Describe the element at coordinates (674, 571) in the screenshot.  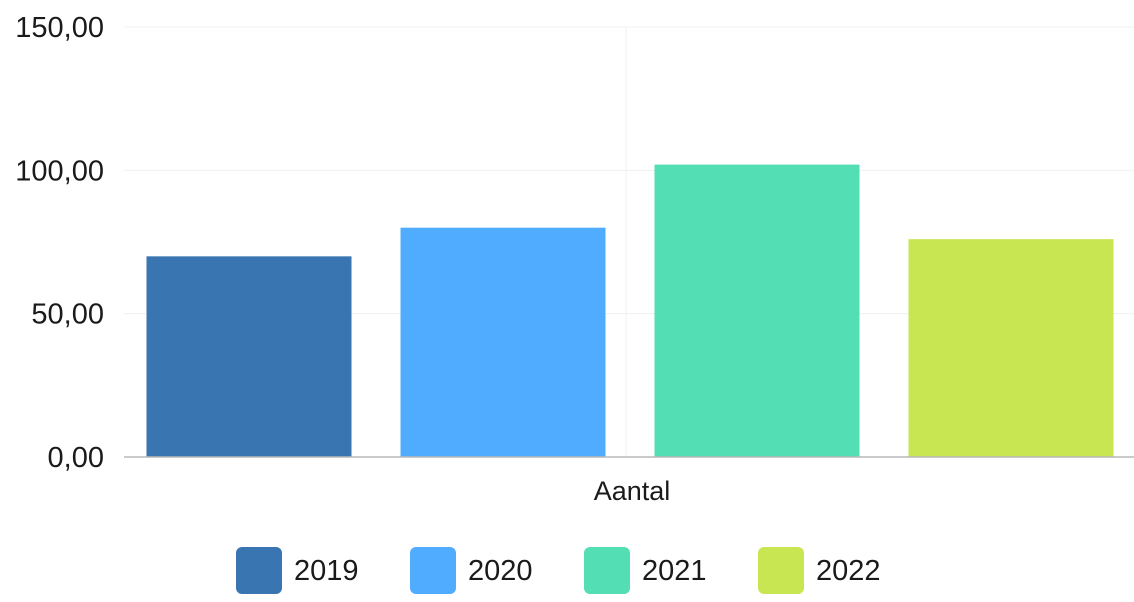
I see `legend-label-2021: 2021` at that location.